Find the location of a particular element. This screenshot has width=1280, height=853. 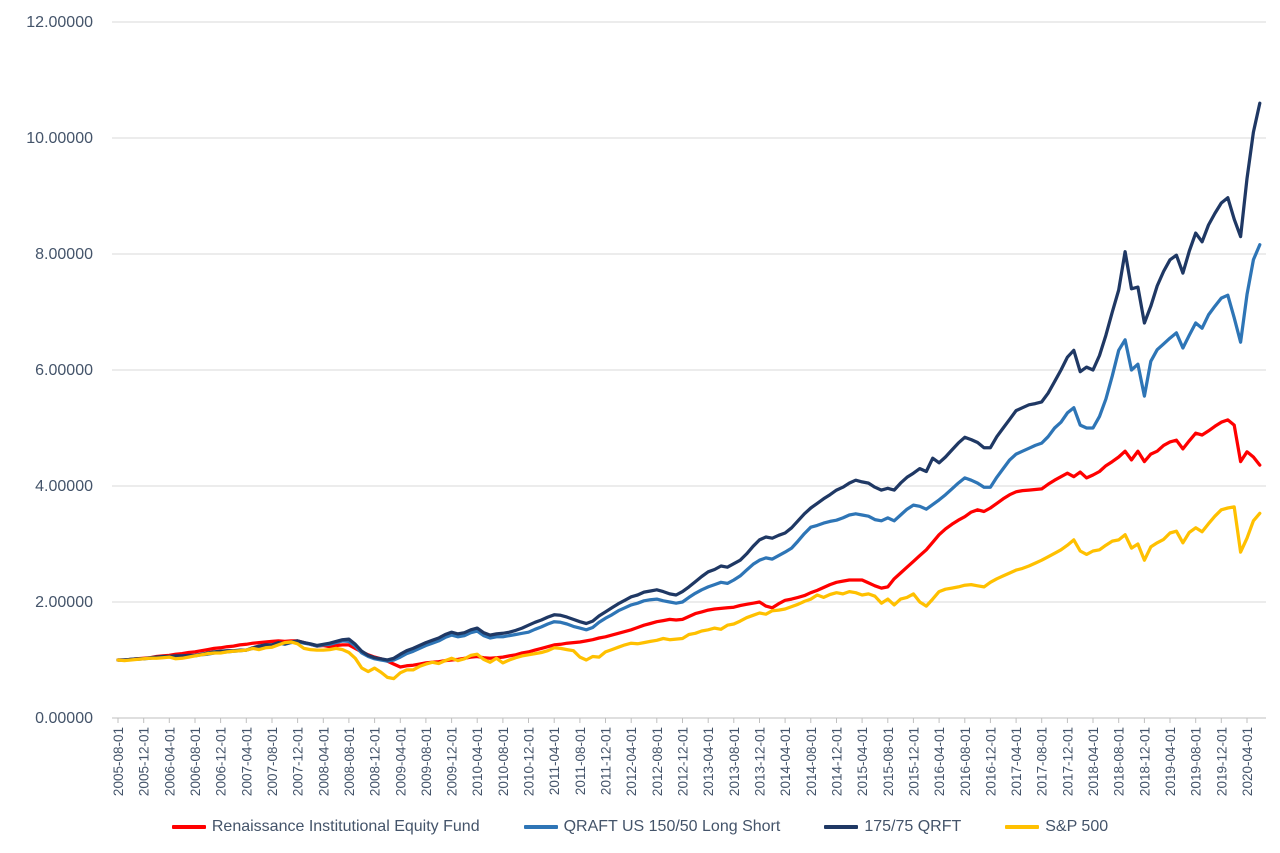

x-axis-label: 2010-04-01 is located at coordinates (477, 761).